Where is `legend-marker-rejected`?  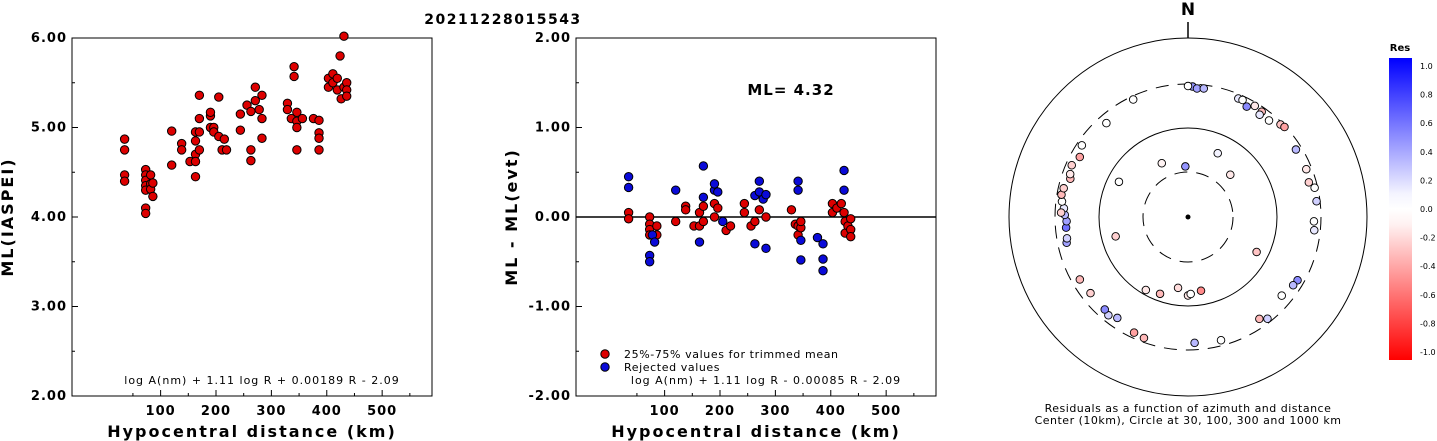
legend-marker-rejected is located at coordinates (605, 367).